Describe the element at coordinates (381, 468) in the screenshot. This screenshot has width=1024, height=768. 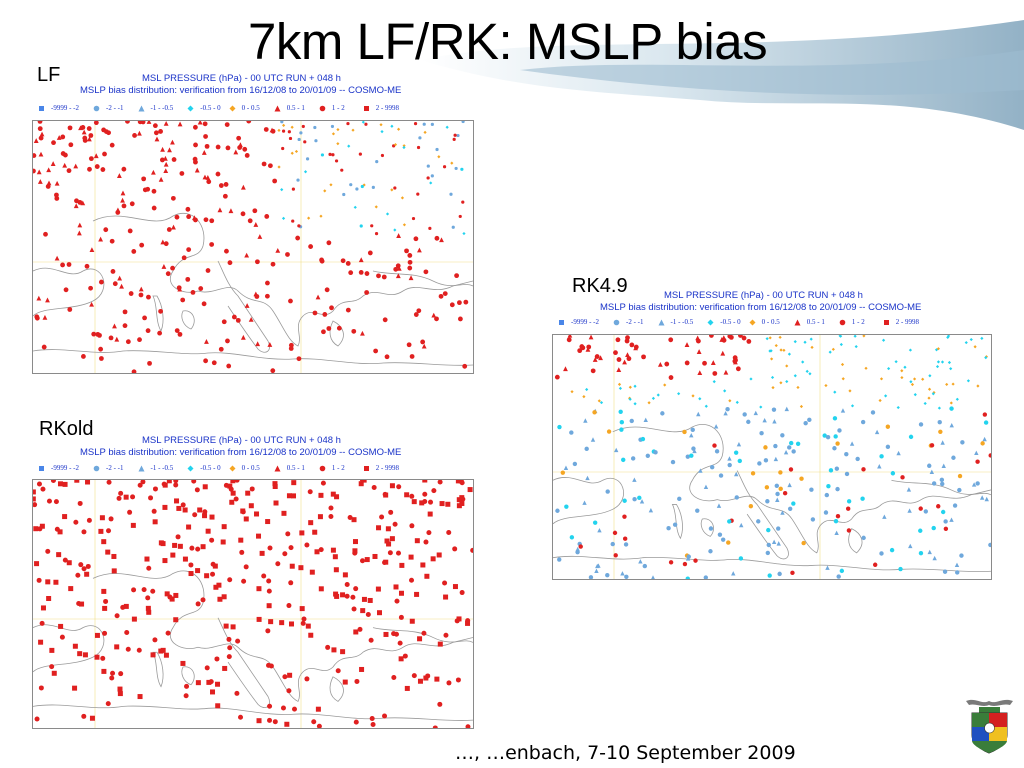
I see `legend-item: 2 - 9998` at that location.